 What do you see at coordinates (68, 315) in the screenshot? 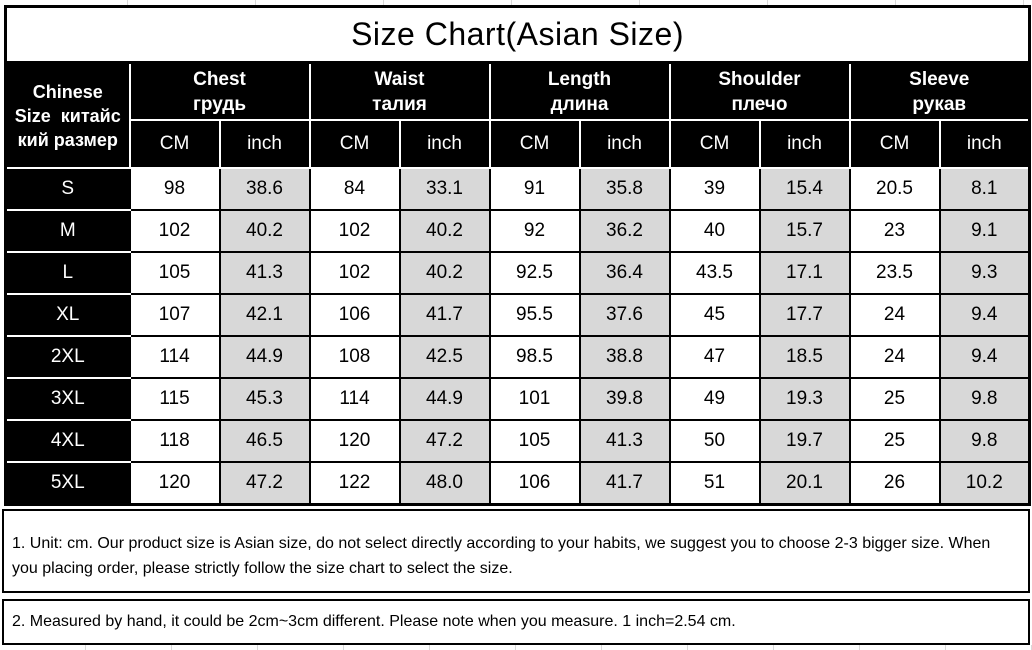
I see `size-label: XL` at bounding box center [68, 315].